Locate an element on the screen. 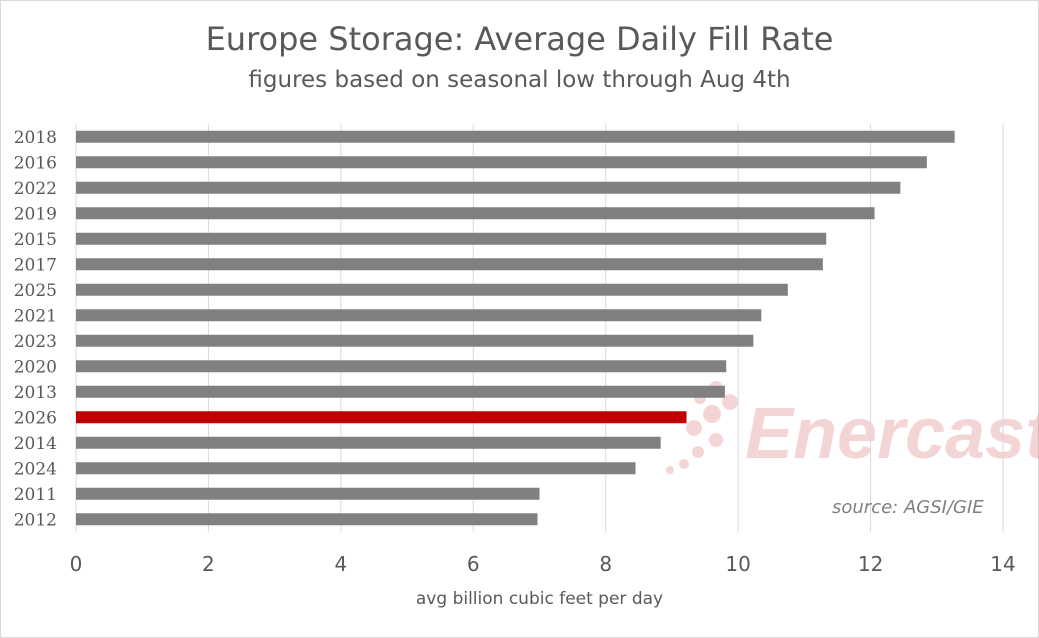 This screenshot has height=638, width=1039. x-tick-label: 6 is located at coordinates (473, 564).